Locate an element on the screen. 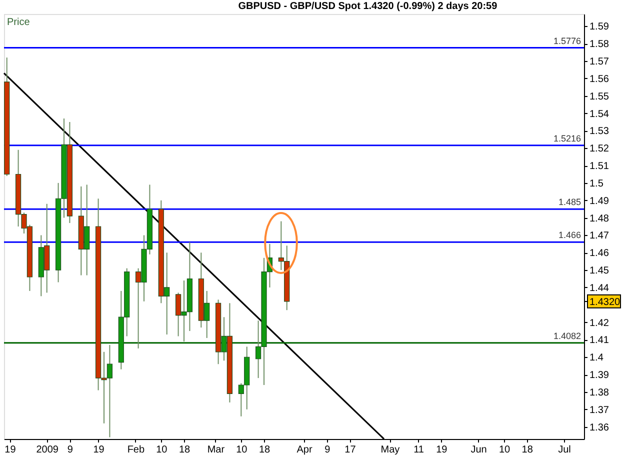 Image resolution: width=625 pixels, height=469 pixels. y-tick-label: 1.56 is located at coordinates (600, 79).